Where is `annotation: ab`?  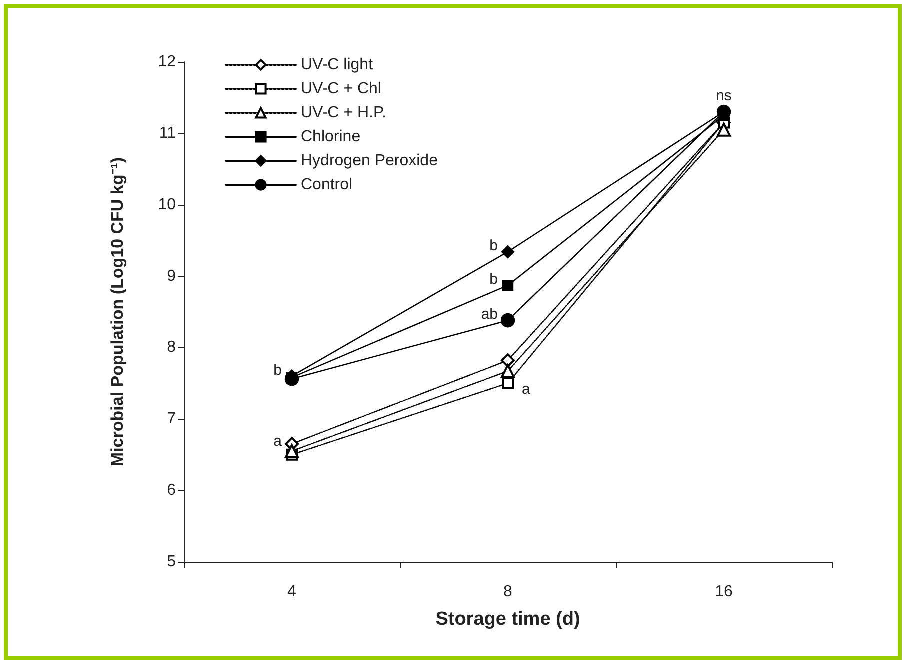
annotation: ab is located at coordinates (489, 315).